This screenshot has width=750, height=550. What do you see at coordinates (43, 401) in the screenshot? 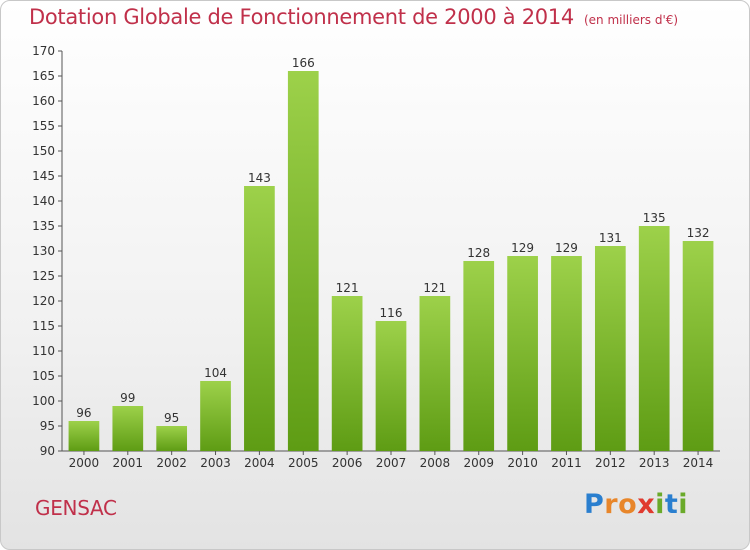
I see `y-tick-label: 100` at bounding box center [43, 401].